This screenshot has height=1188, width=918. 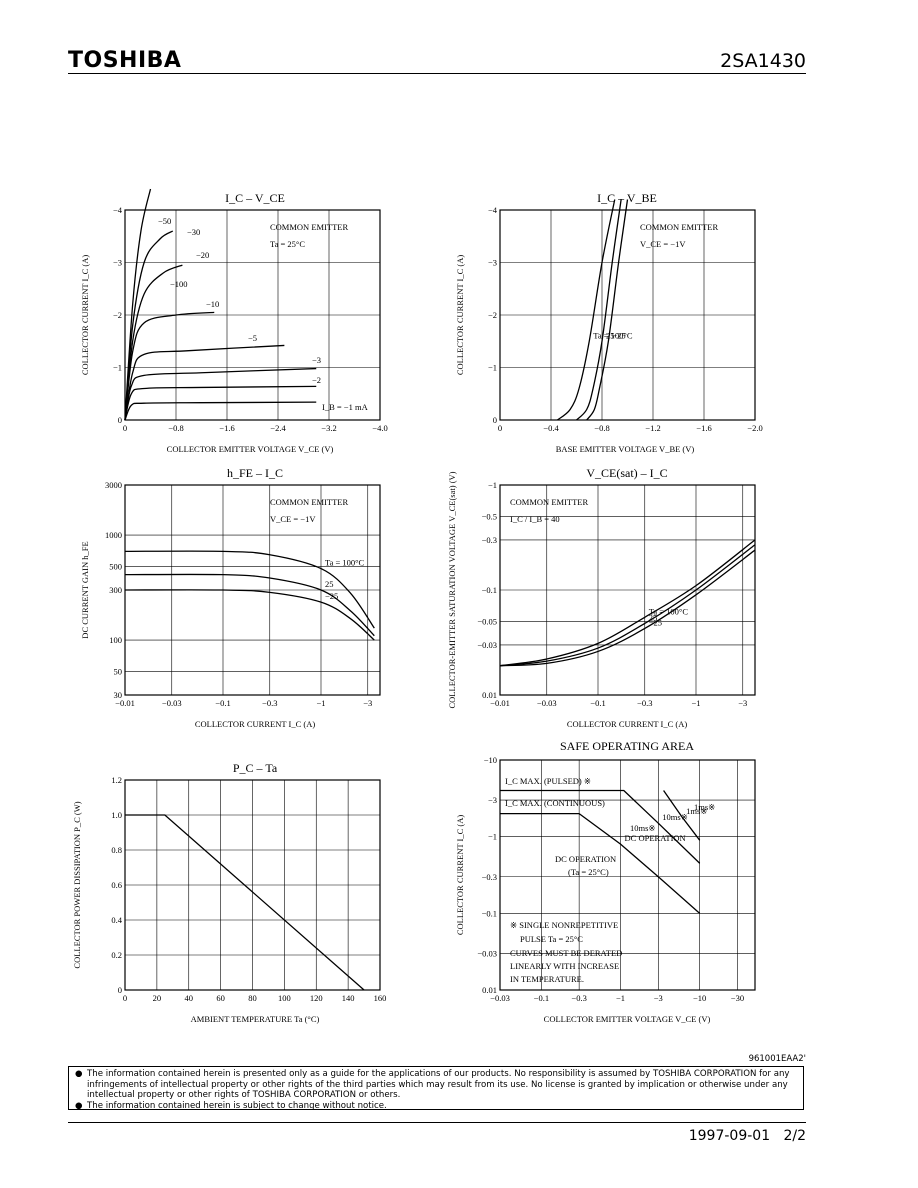 What do you see at coordinates (777, 1059) in the screenshot?
I see `document-id: 961001EAA2'` at bounding box center [777, 1059].